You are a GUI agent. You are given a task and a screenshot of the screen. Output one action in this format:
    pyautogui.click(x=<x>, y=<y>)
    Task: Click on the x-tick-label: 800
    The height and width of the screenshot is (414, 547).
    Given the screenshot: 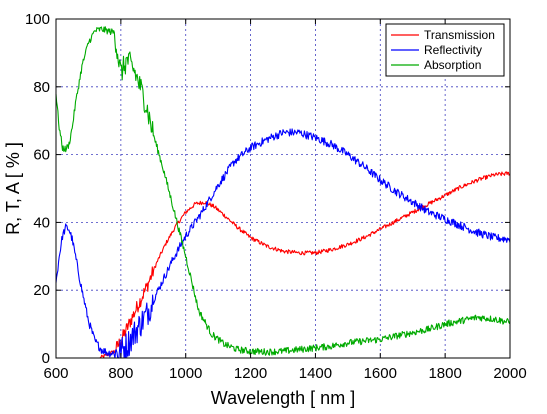 What is the action you would take?
    pyautogui.click(x=120, y=373)
    